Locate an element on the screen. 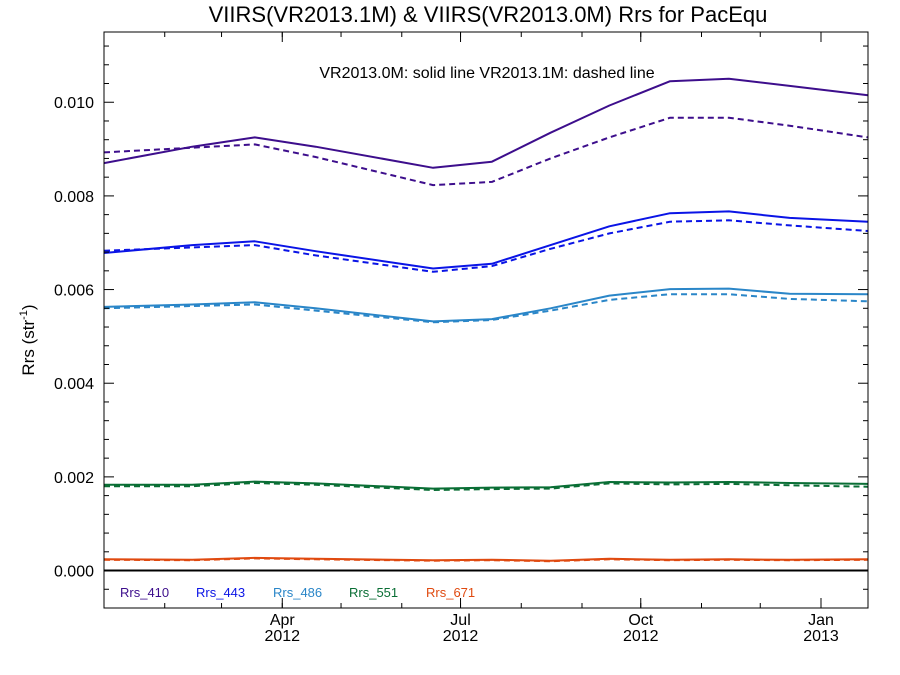 This screenshot has width=900, height=675. x-tick-month: Jul is located at coordinates (460, 620).